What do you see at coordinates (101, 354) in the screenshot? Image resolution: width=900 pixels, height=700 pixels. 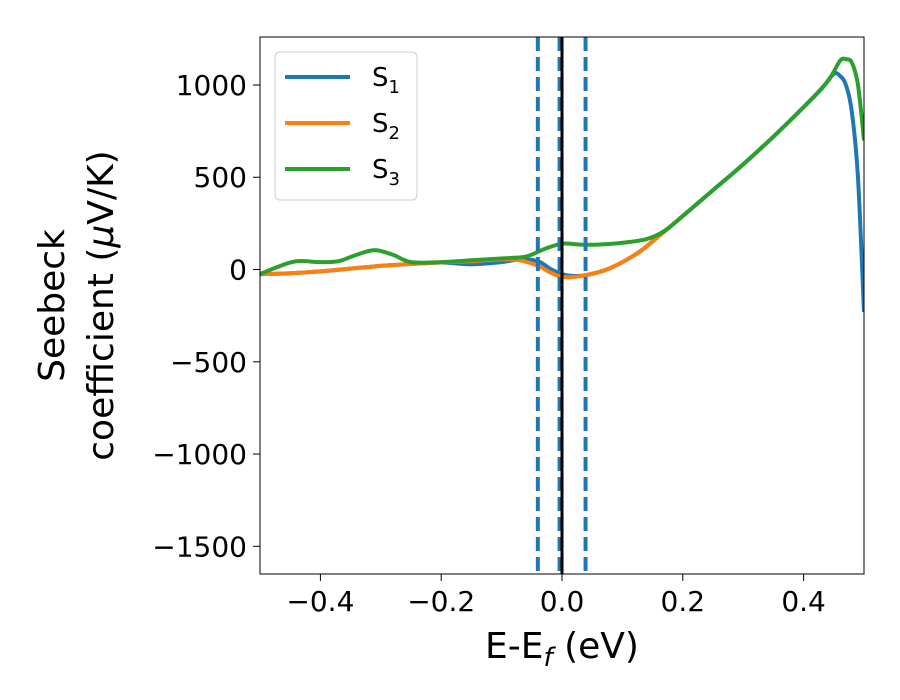 I see `y-axis-label-prefix: coefficient (` at bounding box center [101, 354].